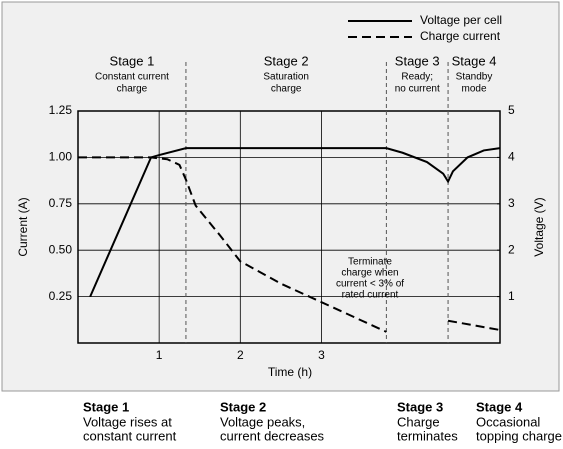 The width and height of the screenshot is (563, 449). Describe the element at coordinates (474, 89) in the screenshot. I see `stage-desc: mode` at that location.